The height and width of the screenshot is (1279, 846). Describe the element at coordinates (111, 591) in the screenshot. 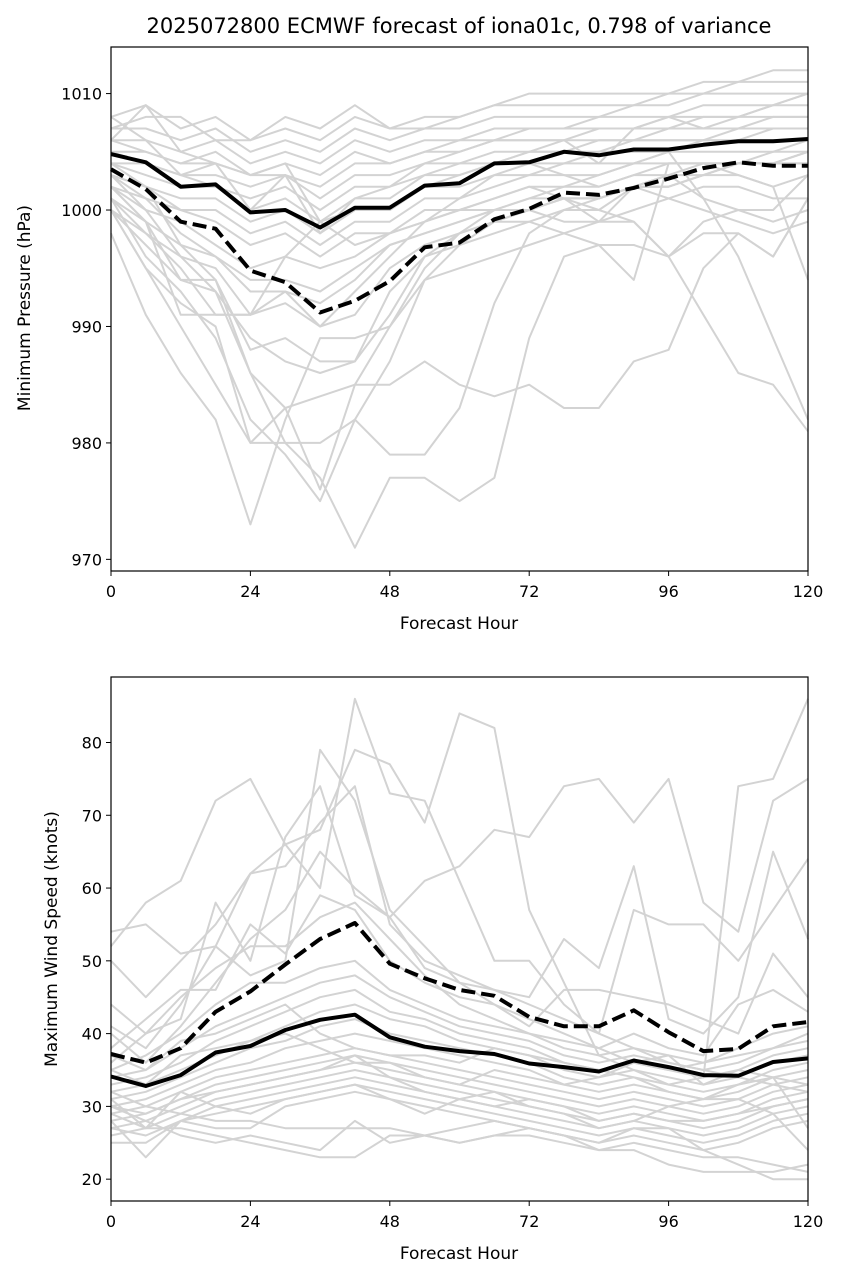

I see `pressure-x-tick-label: 0` at that location.